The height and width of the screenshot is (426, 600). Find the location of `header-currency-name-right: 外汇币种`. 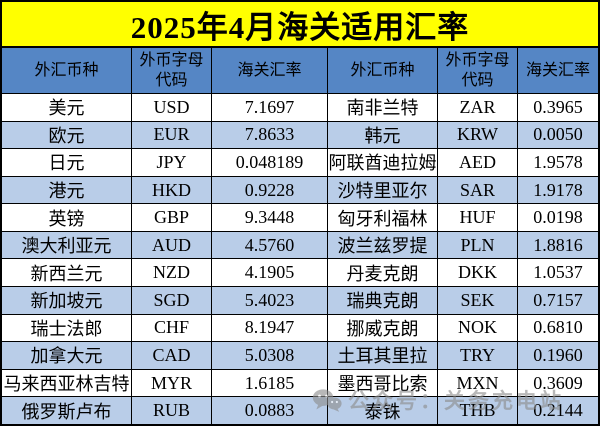

header-currency-name-right: 外汇币种 is located at coordinates (383, 70).